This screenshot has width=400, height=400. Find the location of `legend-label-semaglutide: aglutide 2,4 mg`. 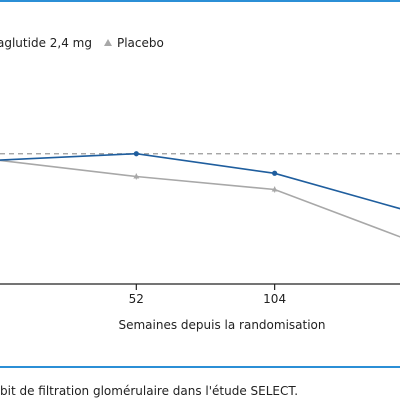

legend-label-semaglutide: aglutide 2,4 mg is located at coordinates (46, 43).